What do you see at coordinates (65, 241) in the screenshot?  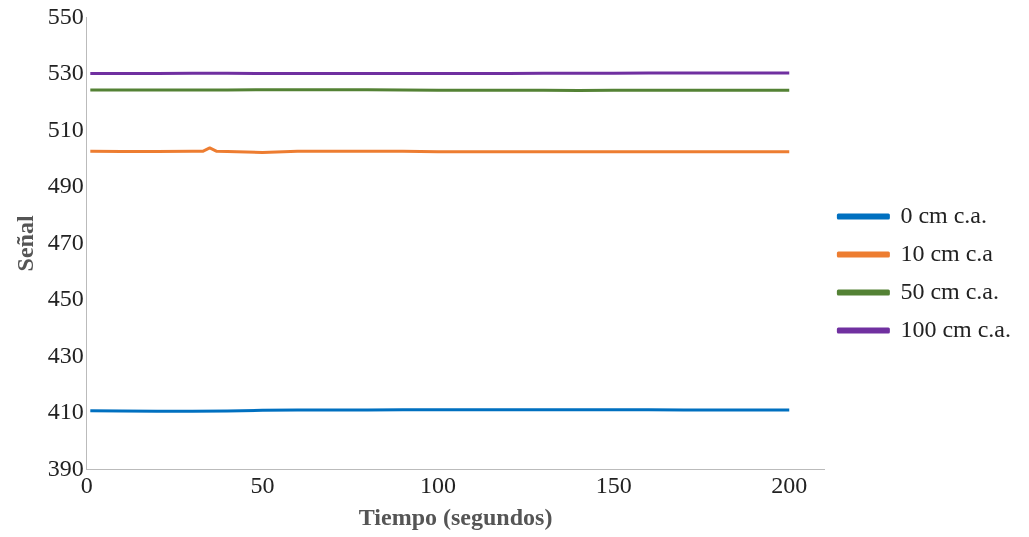 I see `y-tick-label: 470` at bounding box center [65, 241].